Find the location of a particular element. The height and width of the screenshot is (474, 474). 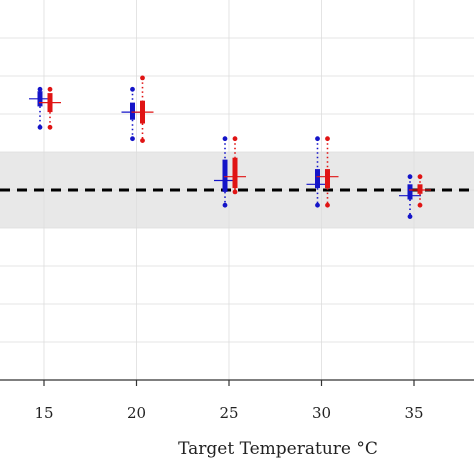

x-tick-label: 35 is located at coordinates (413, 413).